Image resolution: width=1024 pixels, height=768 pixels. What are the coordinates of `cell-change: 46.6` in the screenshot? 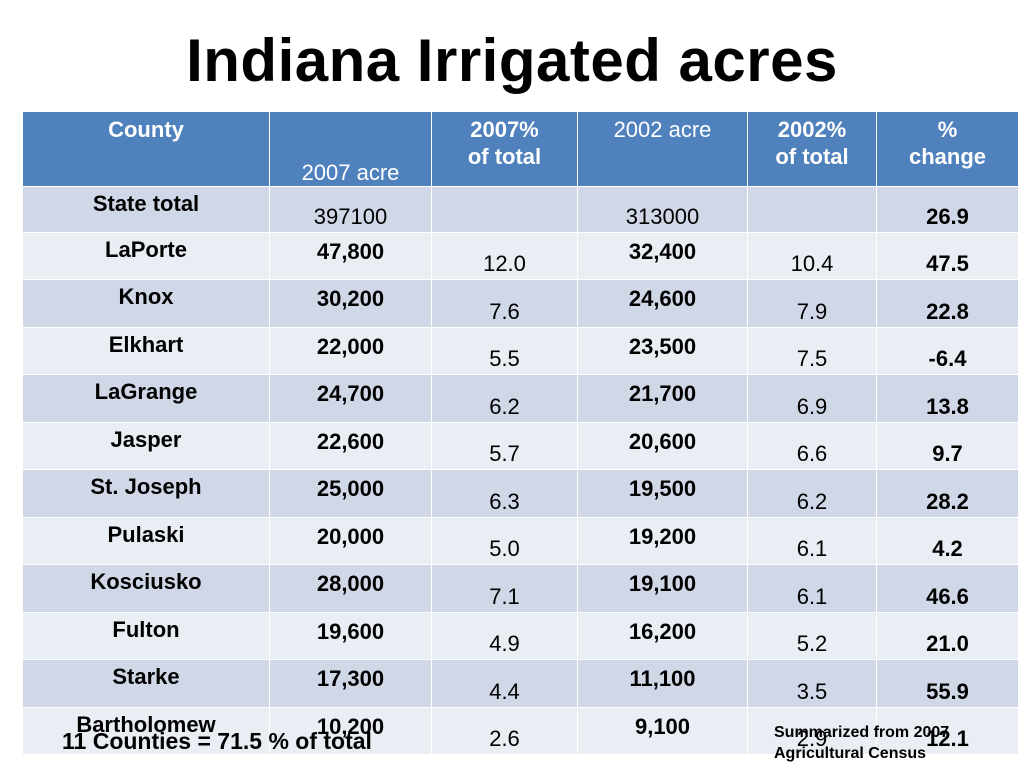 It's located at (947, 588).